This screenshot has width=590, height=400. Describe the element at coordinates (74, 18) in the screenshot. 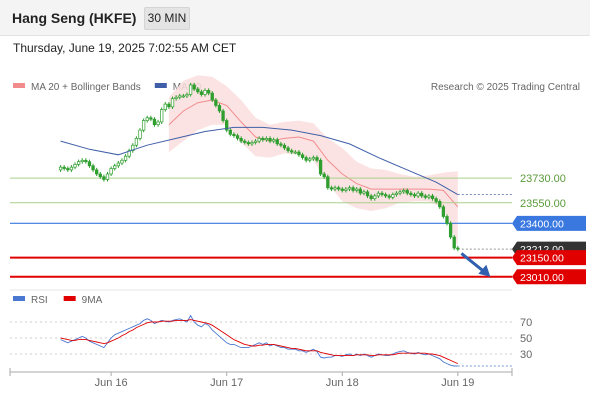

I see `instrument-title: Hang Seng (HKFE)` at that location.